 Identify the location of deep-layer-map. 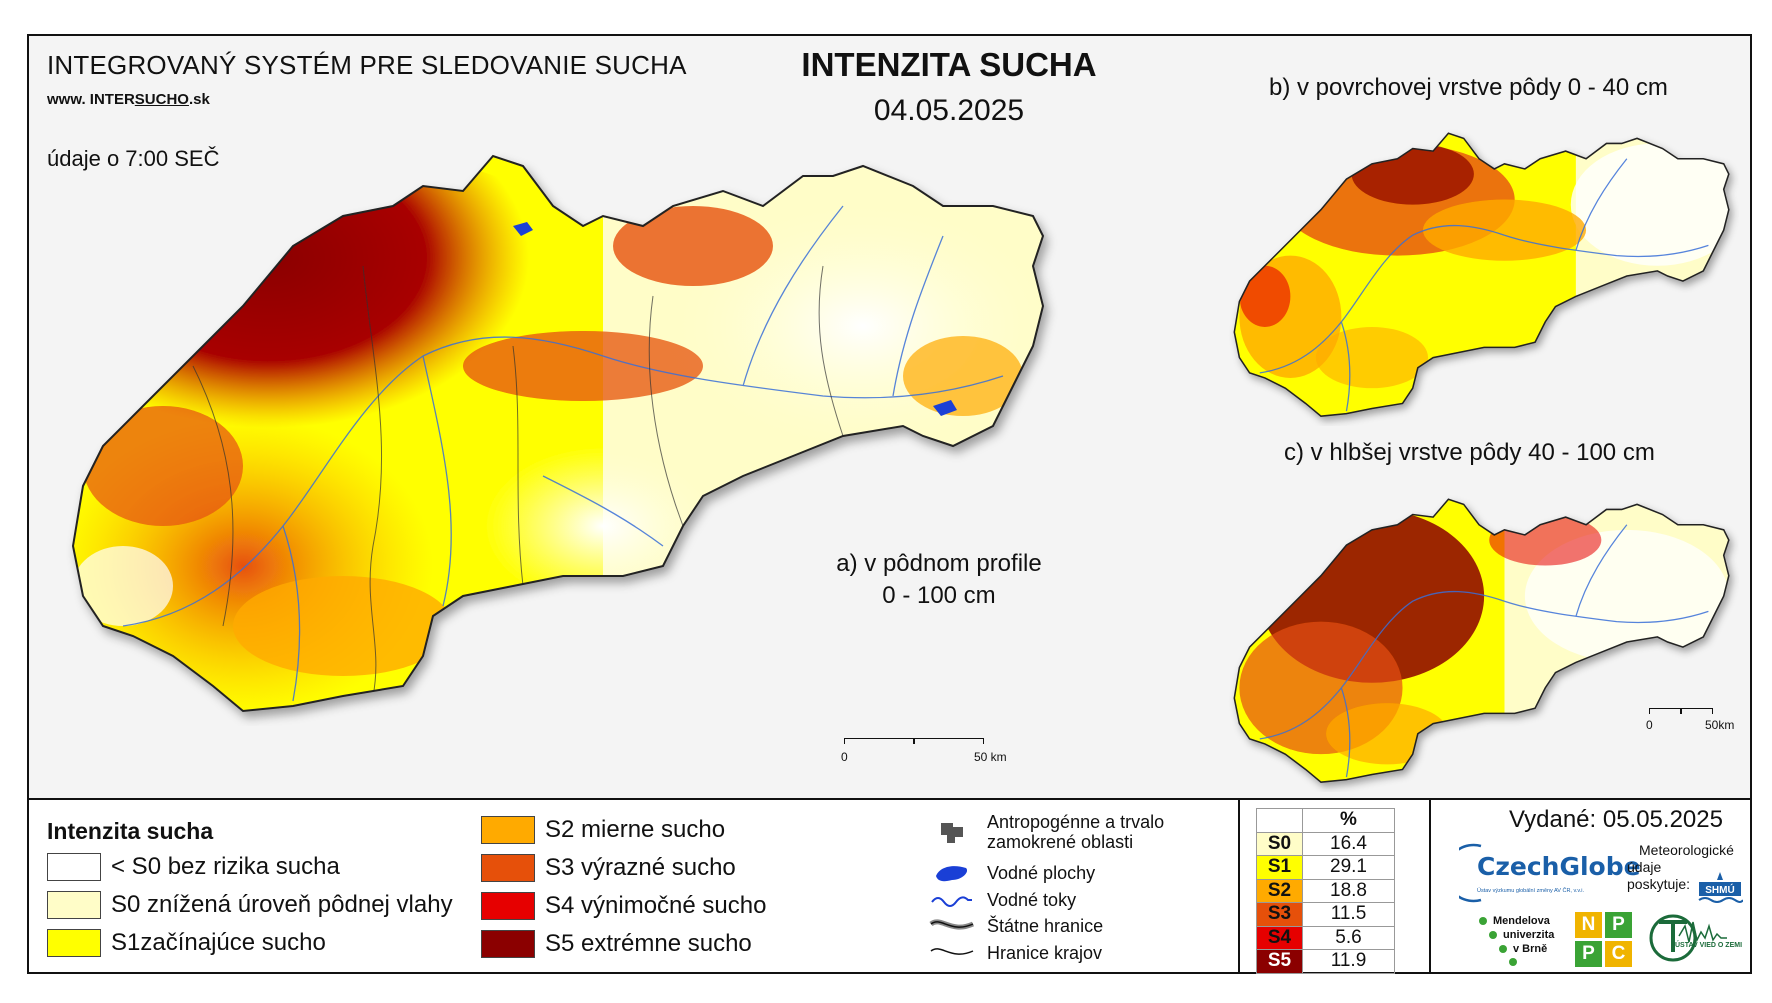
(1481, 640).